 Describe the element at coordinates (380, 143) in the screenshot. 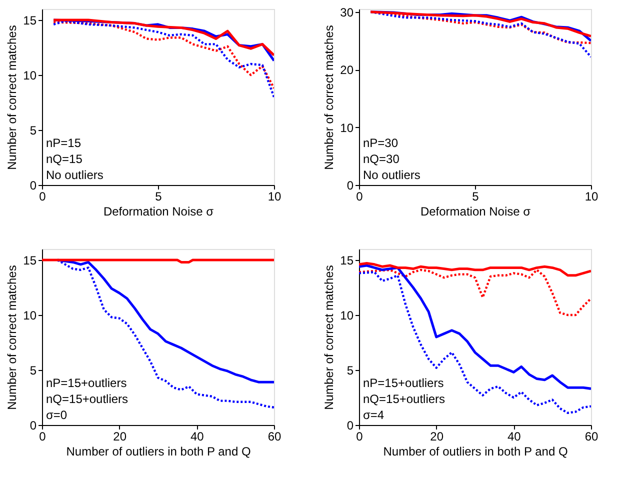

I see `annotation: nP=30` at that location.